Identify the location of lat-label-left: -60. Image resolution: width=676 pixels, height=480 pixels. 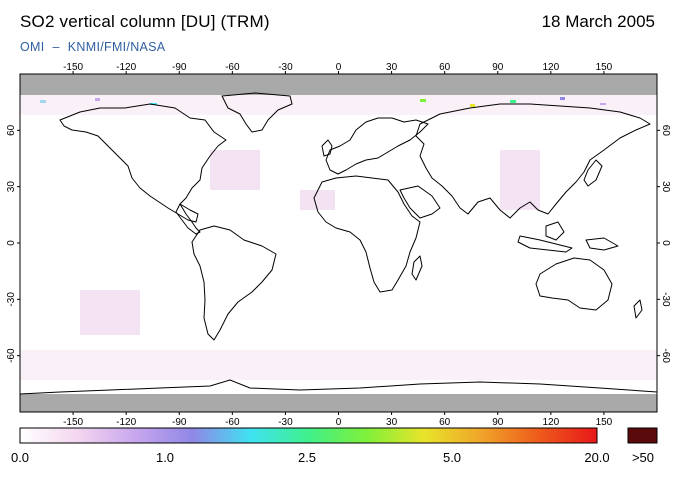
(11, 355).